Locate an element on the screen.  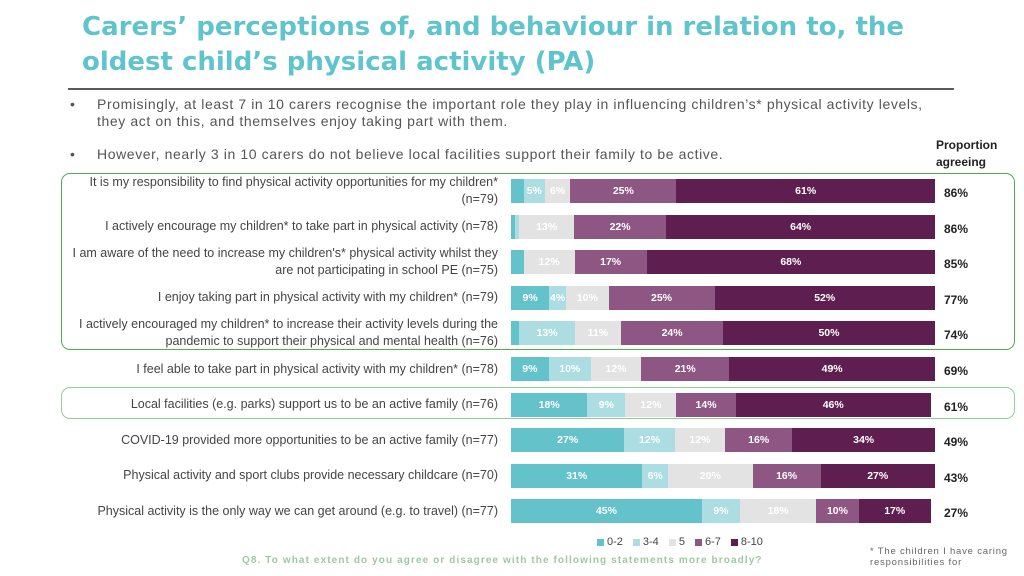
proportion-agreeing-value: 85% is located at coordinates (956, 264).